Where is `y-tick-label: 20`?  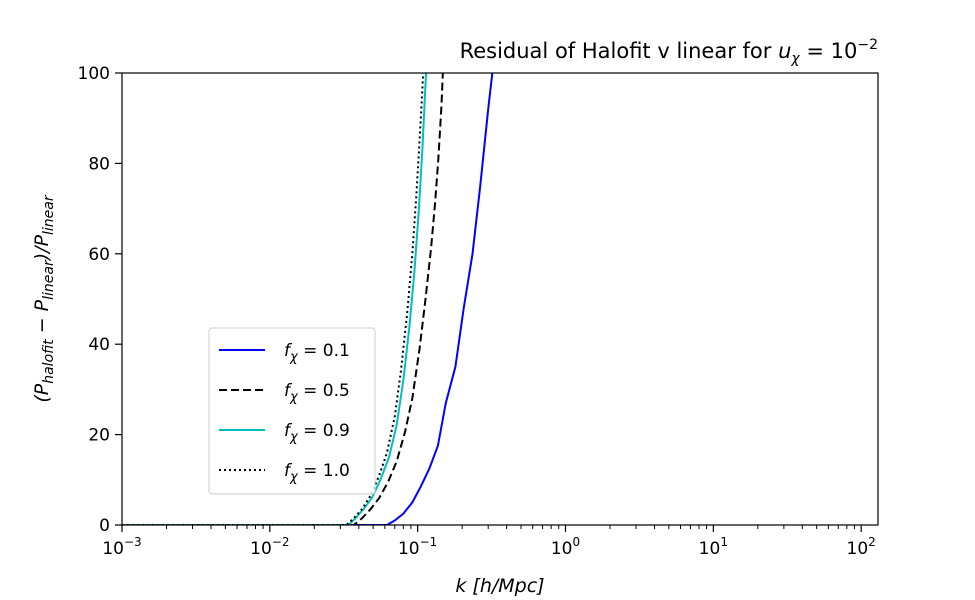
y-tick-label: 20 is located at coordinates (99, 436).